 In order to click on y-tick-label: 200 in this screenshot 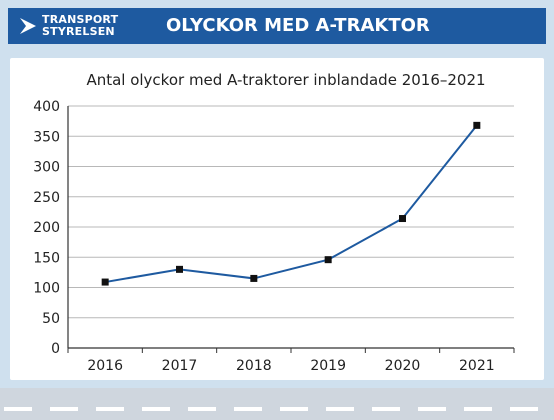, I will do `click(46, 228)`.